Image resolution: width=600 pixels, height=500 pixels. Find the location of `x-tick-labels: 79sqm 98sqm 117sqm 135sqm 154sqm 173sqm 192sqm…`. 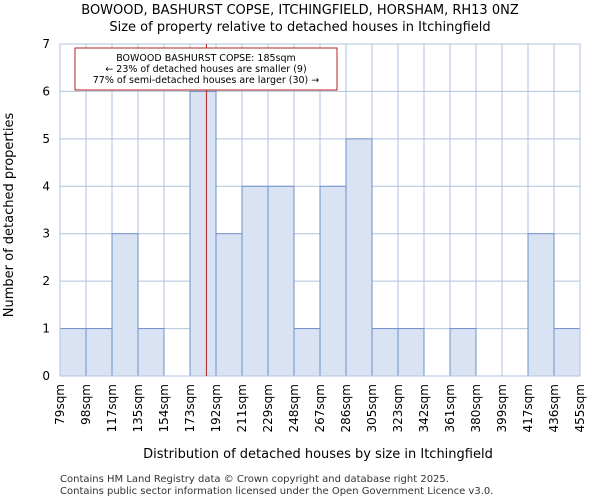

x-tick-labels: 79sqm 98sqm 117sqm 135sqm 154sqm 173sqm 192sqm… is located at coordinates (320, 408).